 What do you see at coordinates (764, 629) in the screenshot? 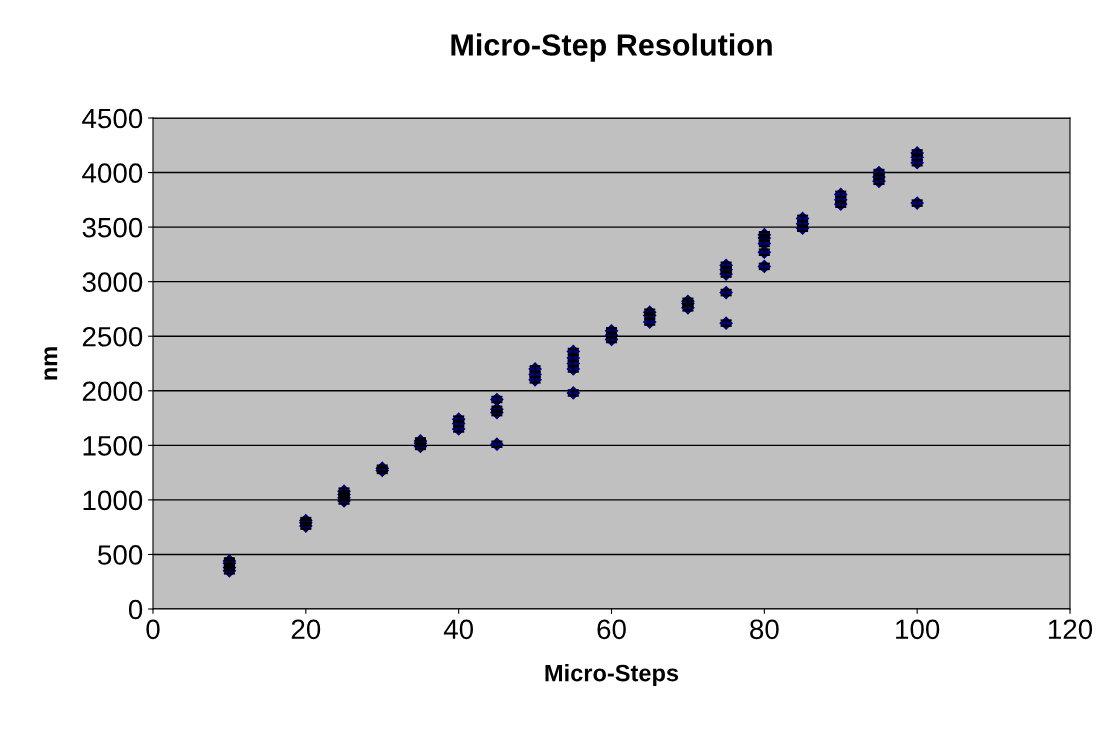
I see `x-tick-label: 80` at bounding box center [764, 629].